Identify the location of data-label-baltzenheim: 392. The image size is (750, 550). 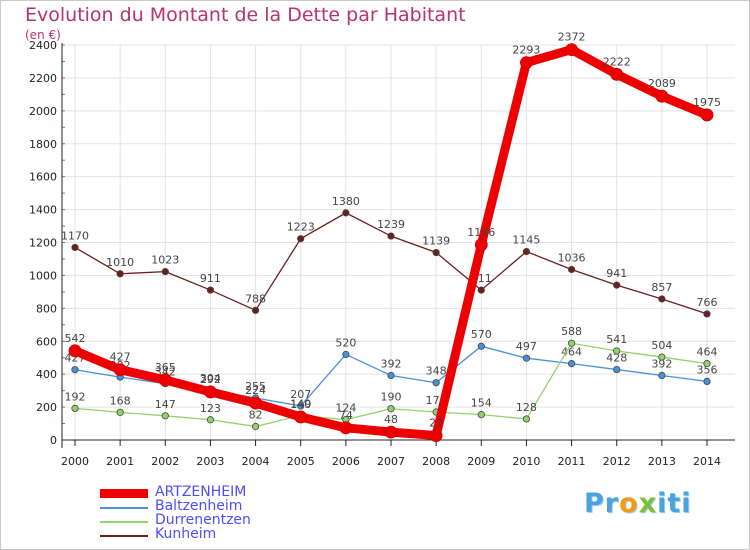
(661, 363).